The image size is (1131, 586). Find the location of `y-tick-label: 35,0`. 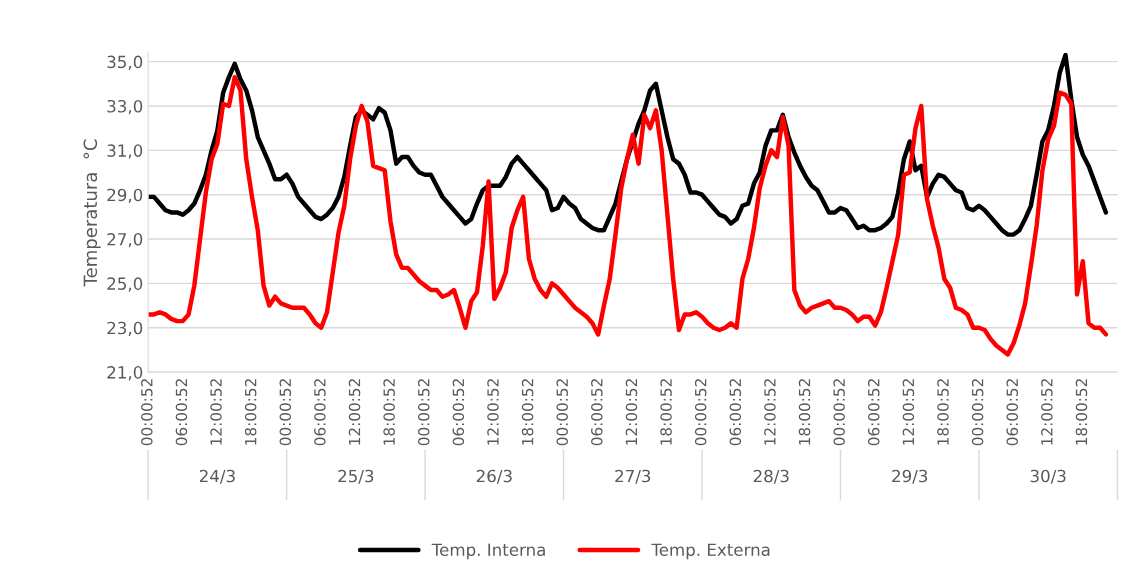

y-tick-label: 35,0 is located at coordinates (125, 62).